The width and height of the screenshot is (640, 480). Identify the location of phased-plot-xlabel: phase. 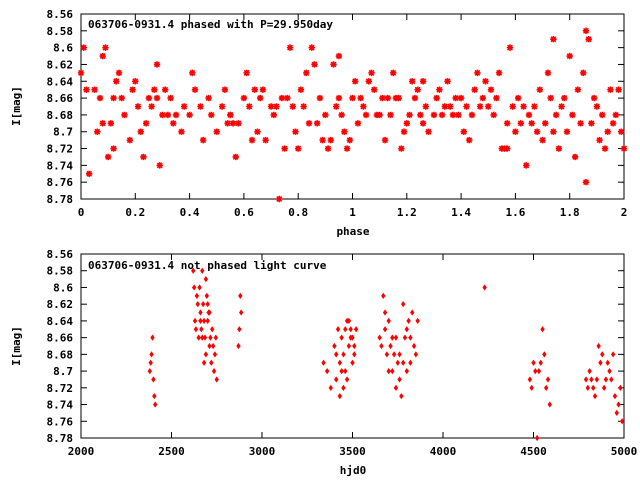
(352, 231).